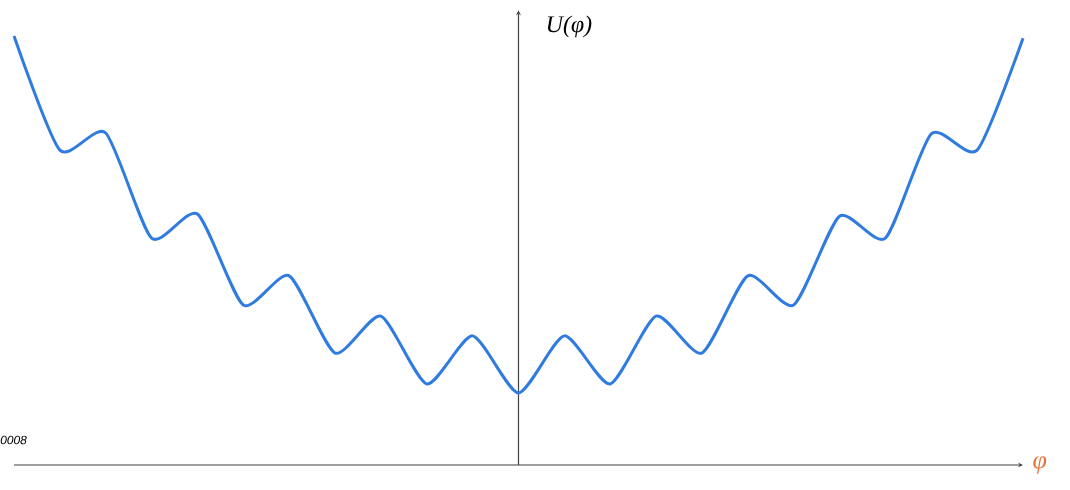  I want to click on x-axis-title: φ, so click(1040, 465).